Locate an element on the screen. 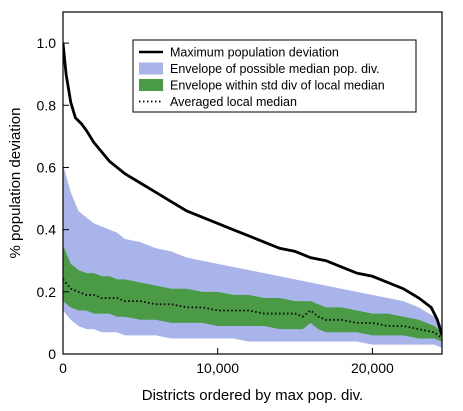 The height and width of the screenshot is (411, 463). x-tick-label-0: 0 is located at coordinates (63, 368).